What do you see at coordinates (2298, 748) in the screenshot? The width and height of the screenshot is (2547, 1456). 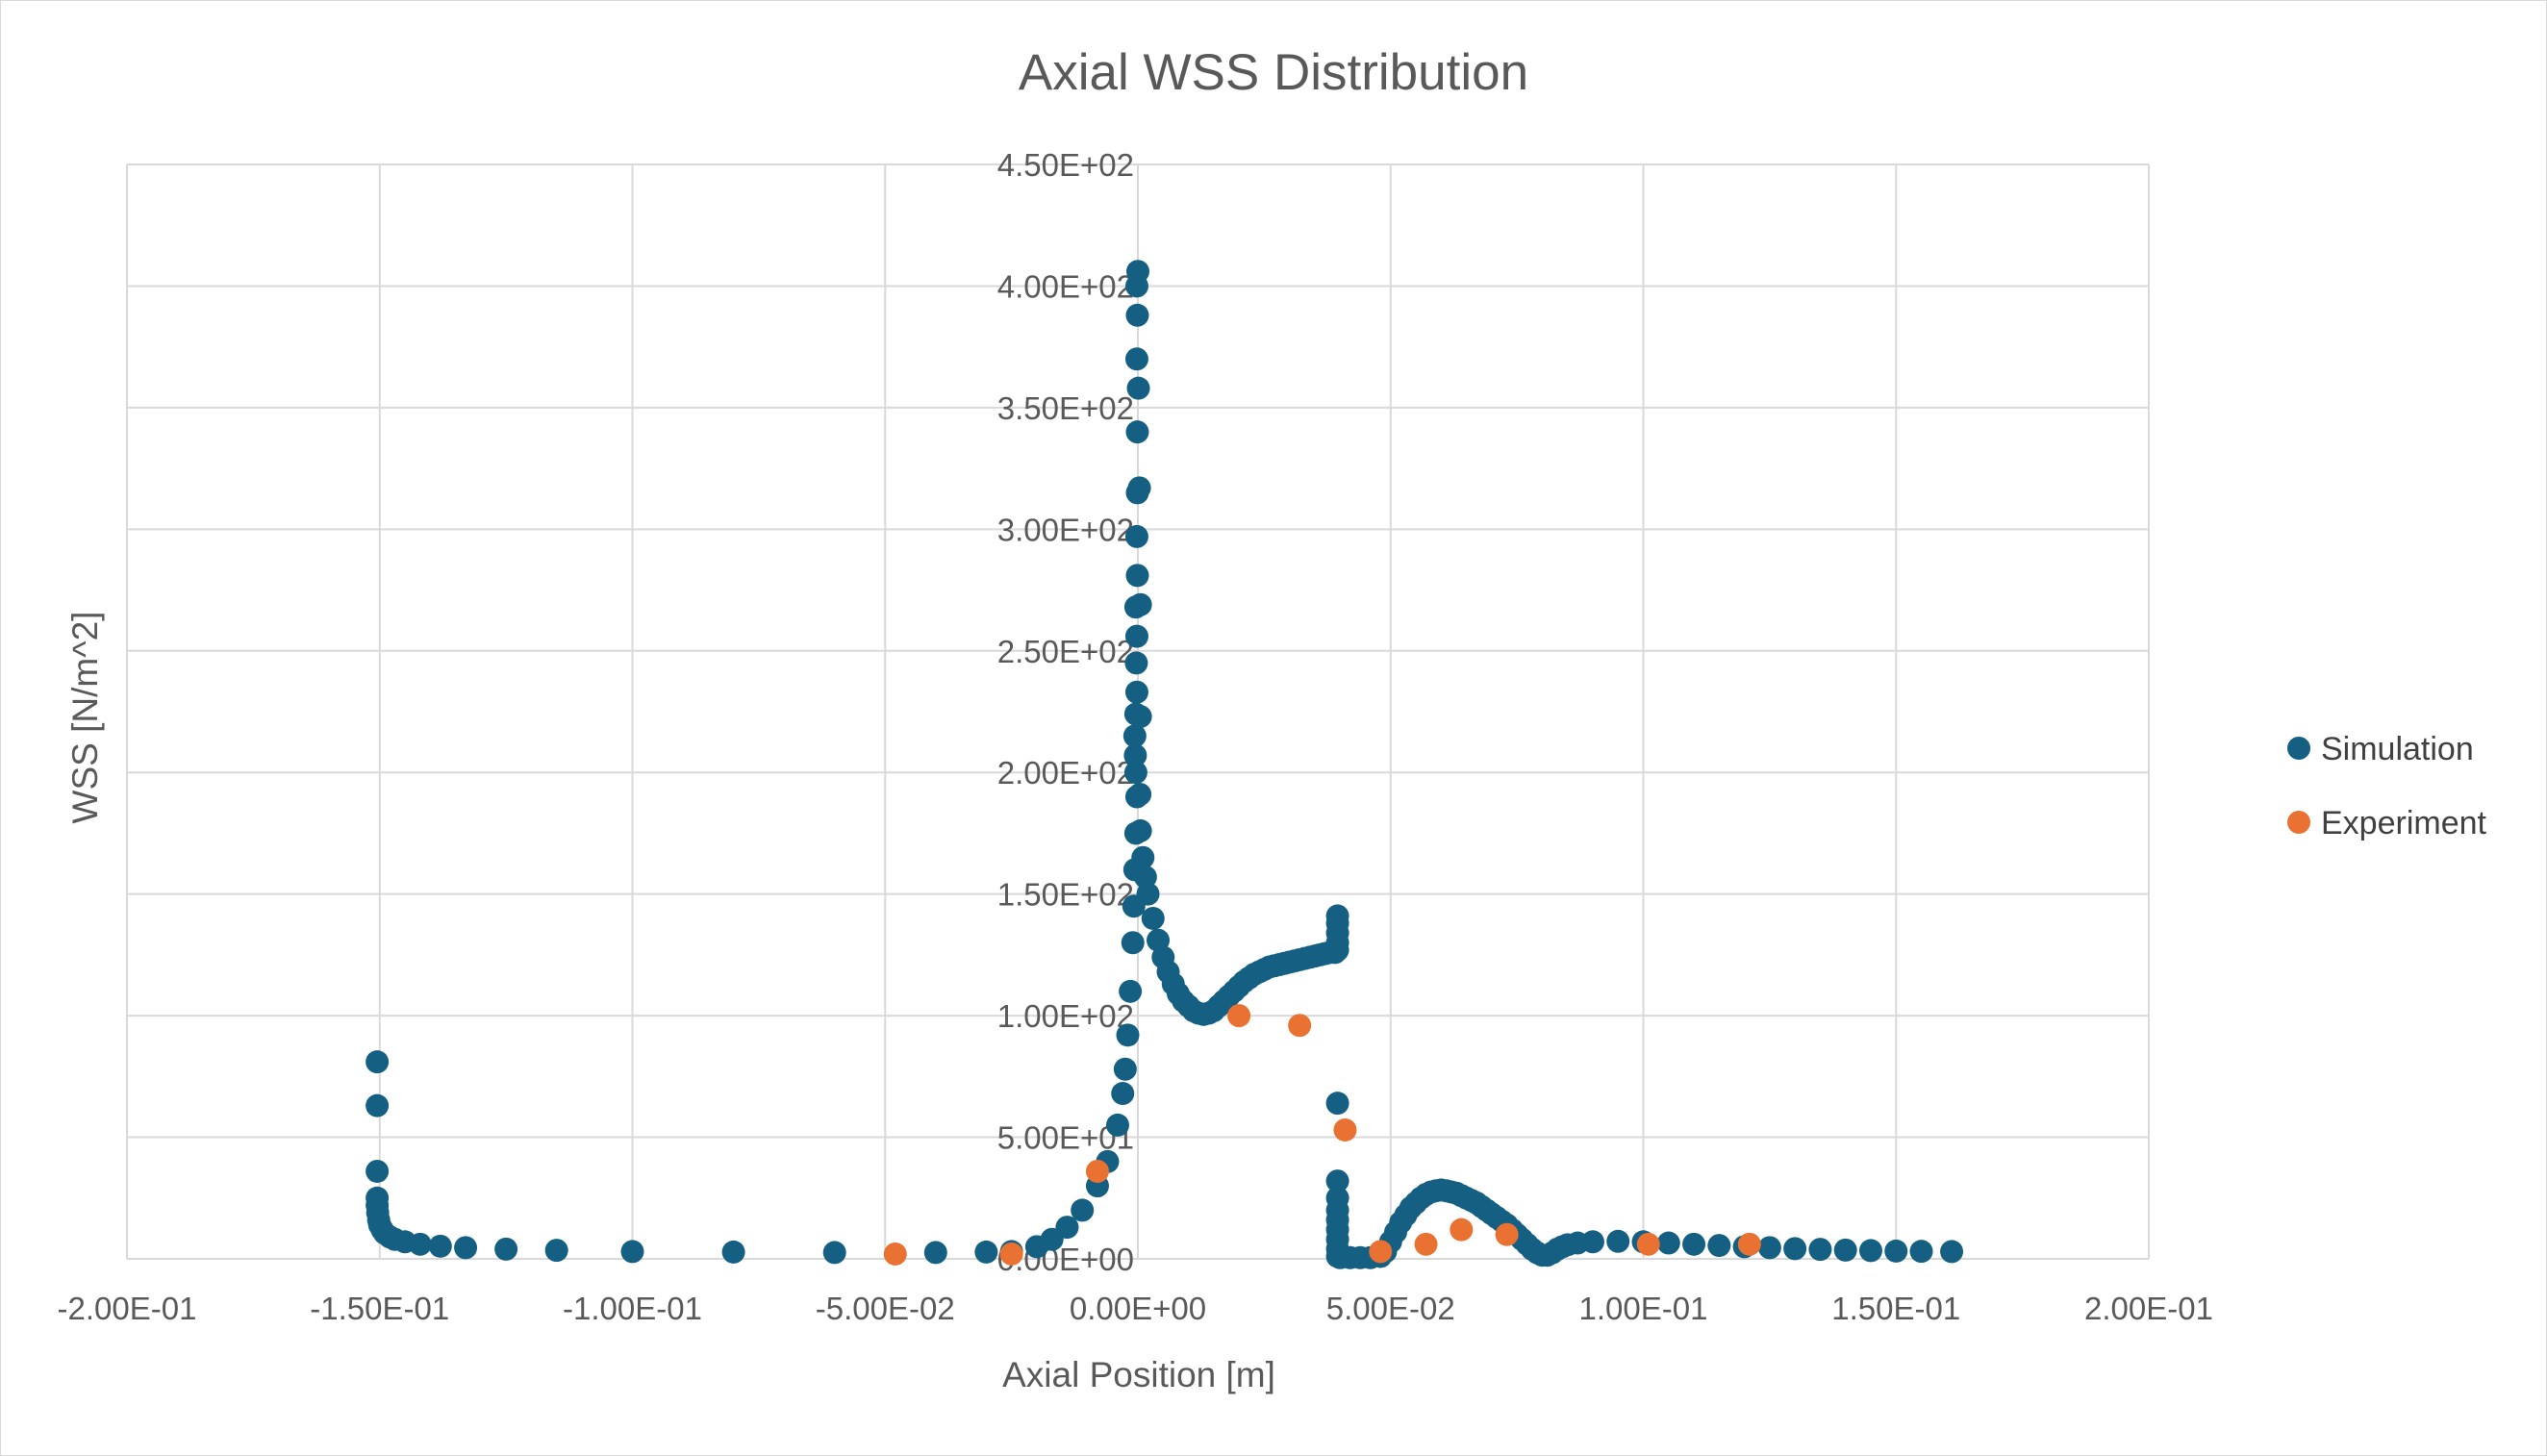 I see `legend-marker-simulation` at bounding box center [2298, 748].